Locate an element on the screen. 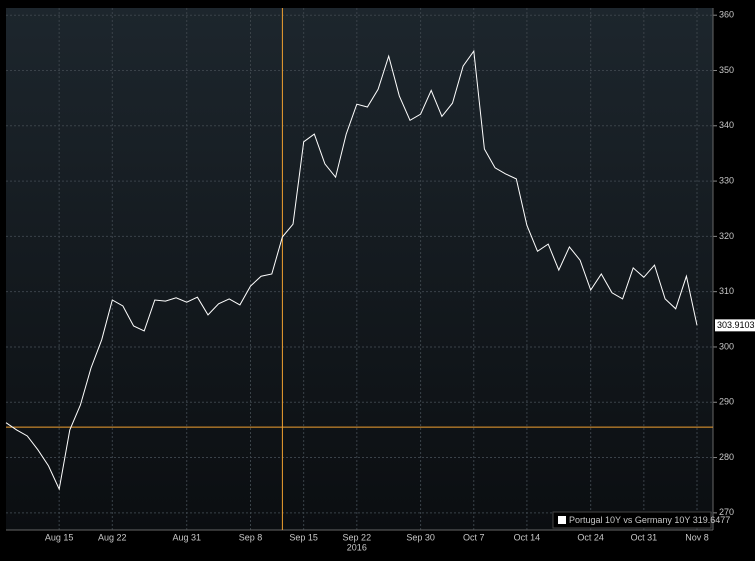 The height and width of the screenshot is (561, 755). y-tick-label: 290 is located at coordinates (726, 402).